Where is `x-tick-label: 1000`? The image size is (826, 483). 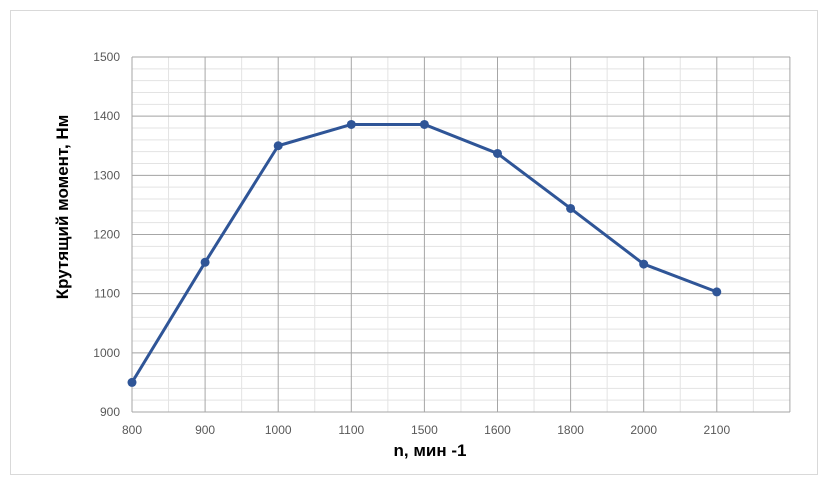
x-tick-label: 1000 is located at coordinates (278, 430).